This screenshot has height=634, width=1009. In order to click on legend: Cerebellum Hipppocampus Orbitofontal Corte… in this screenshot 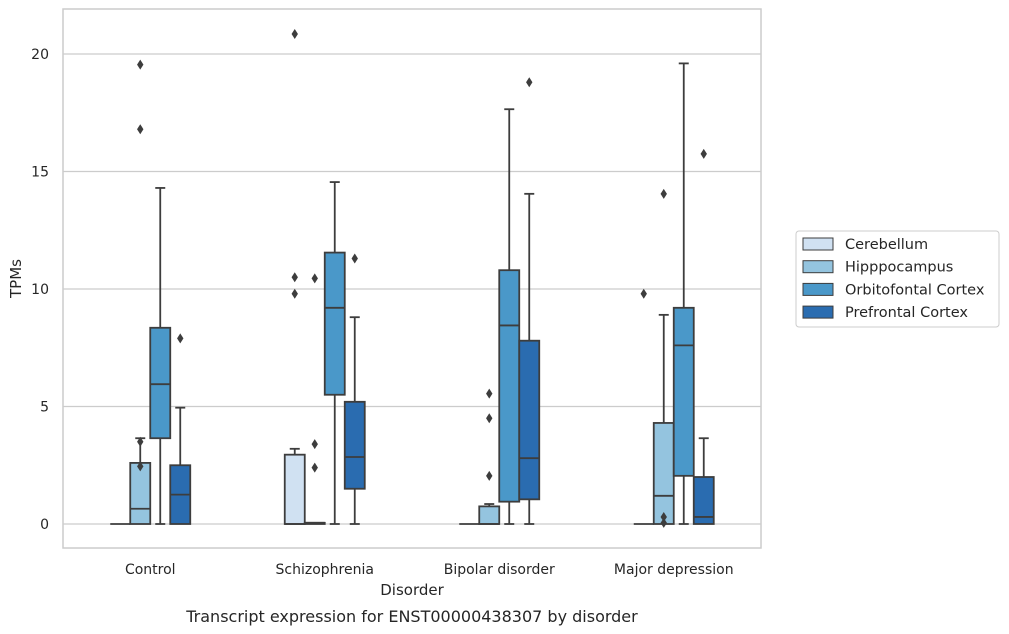, I will do `click(897, 279)`.